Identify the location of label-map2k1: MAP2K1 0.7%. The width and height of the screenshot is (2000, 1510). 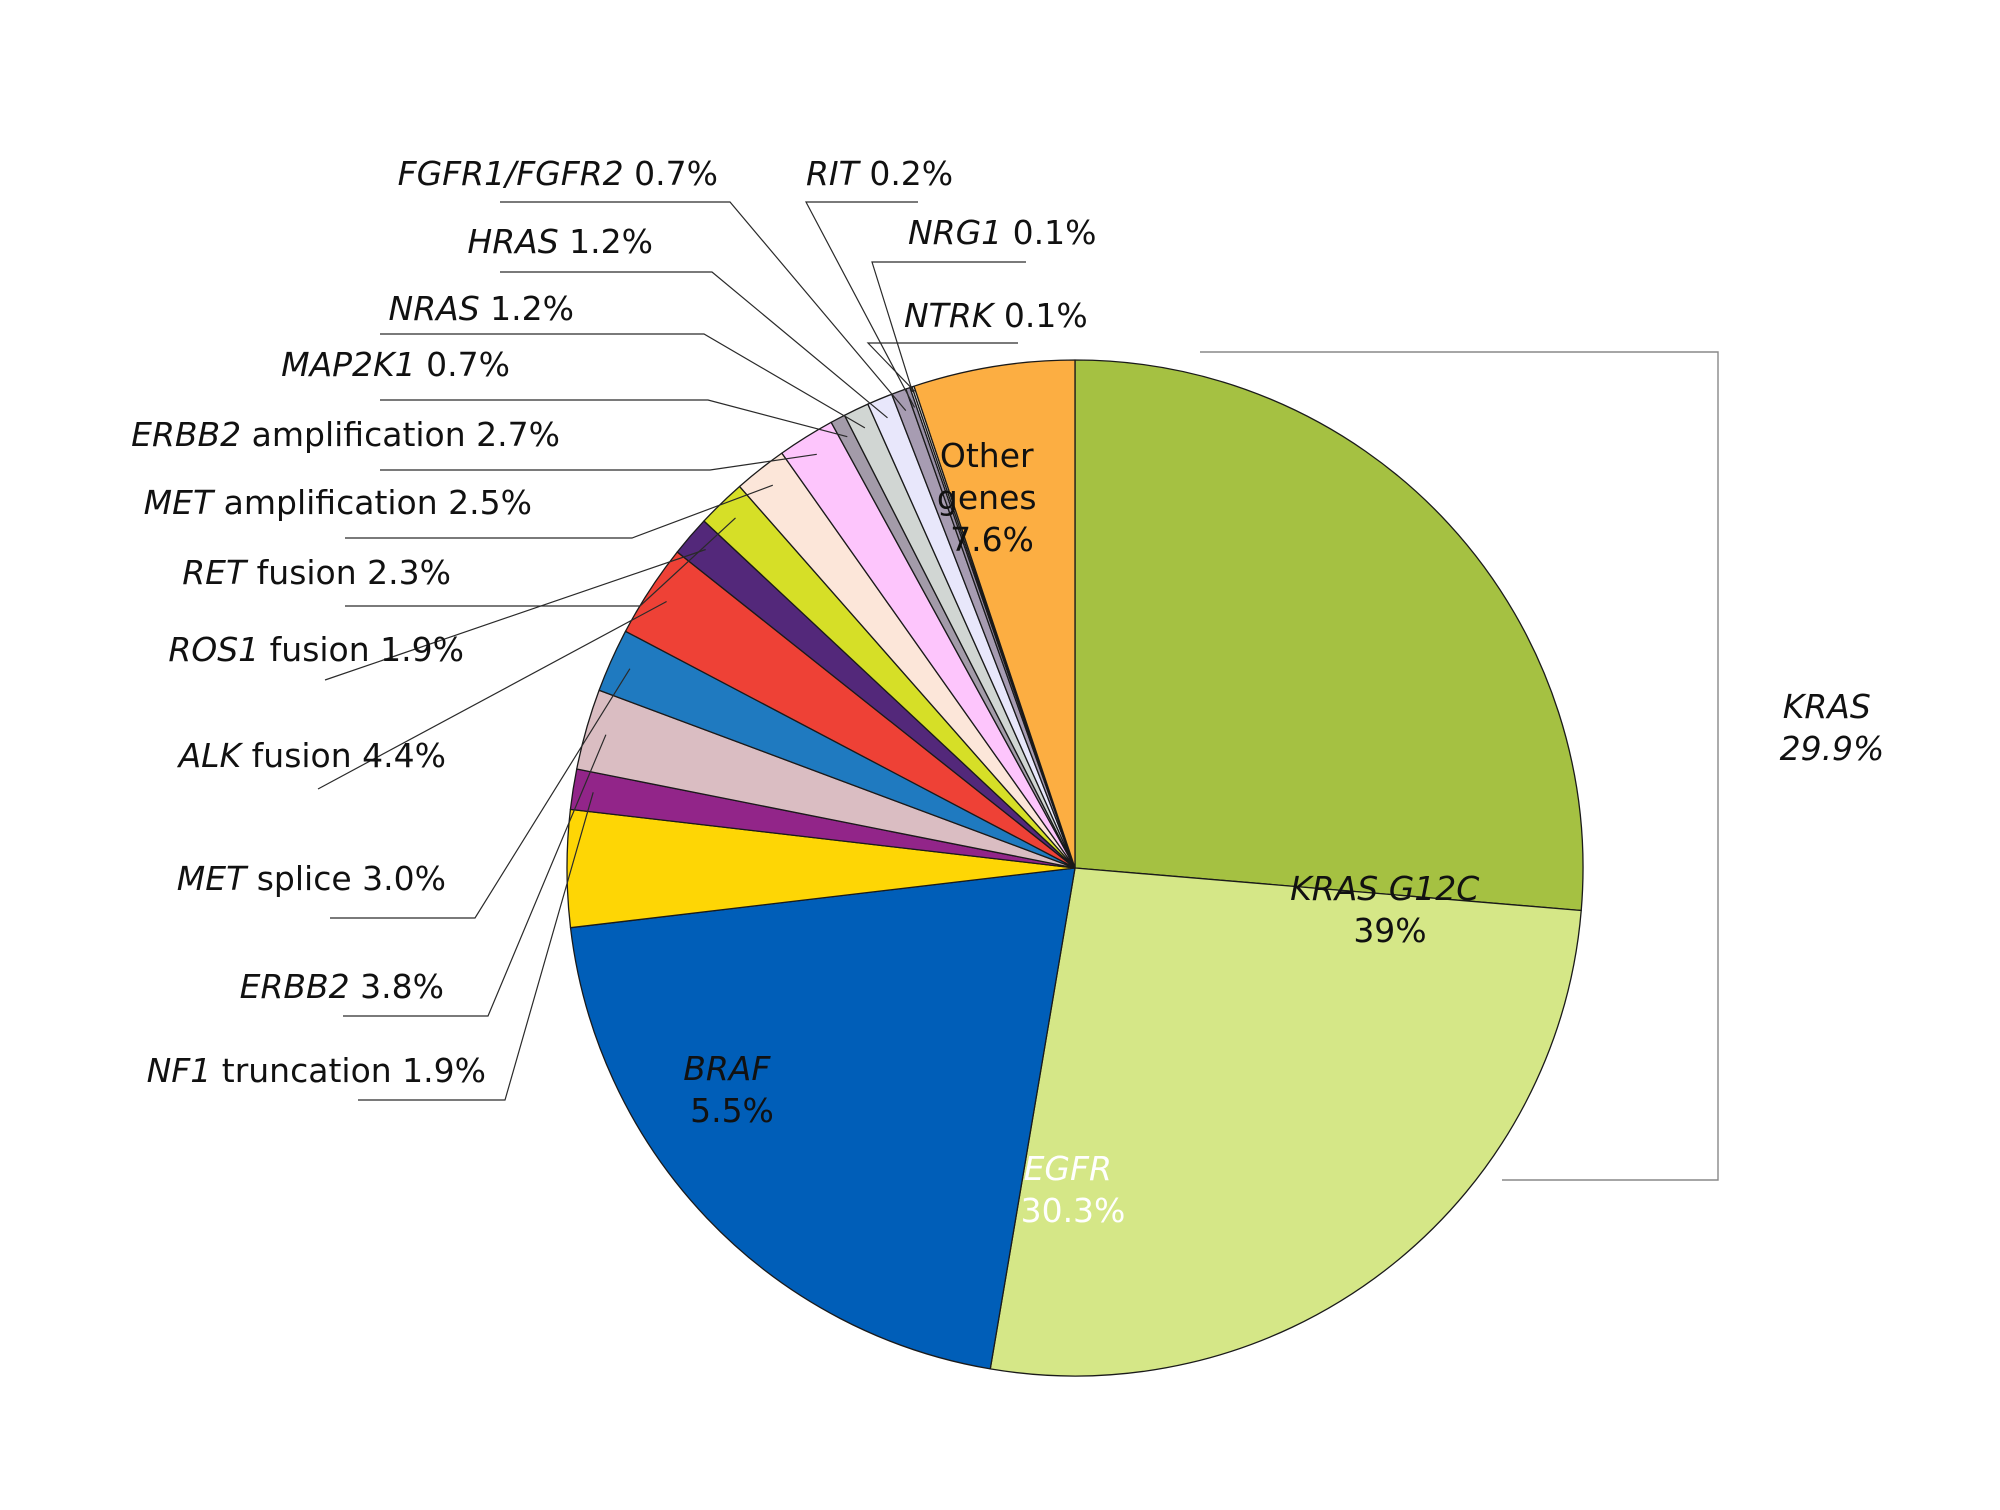
(395, 364).